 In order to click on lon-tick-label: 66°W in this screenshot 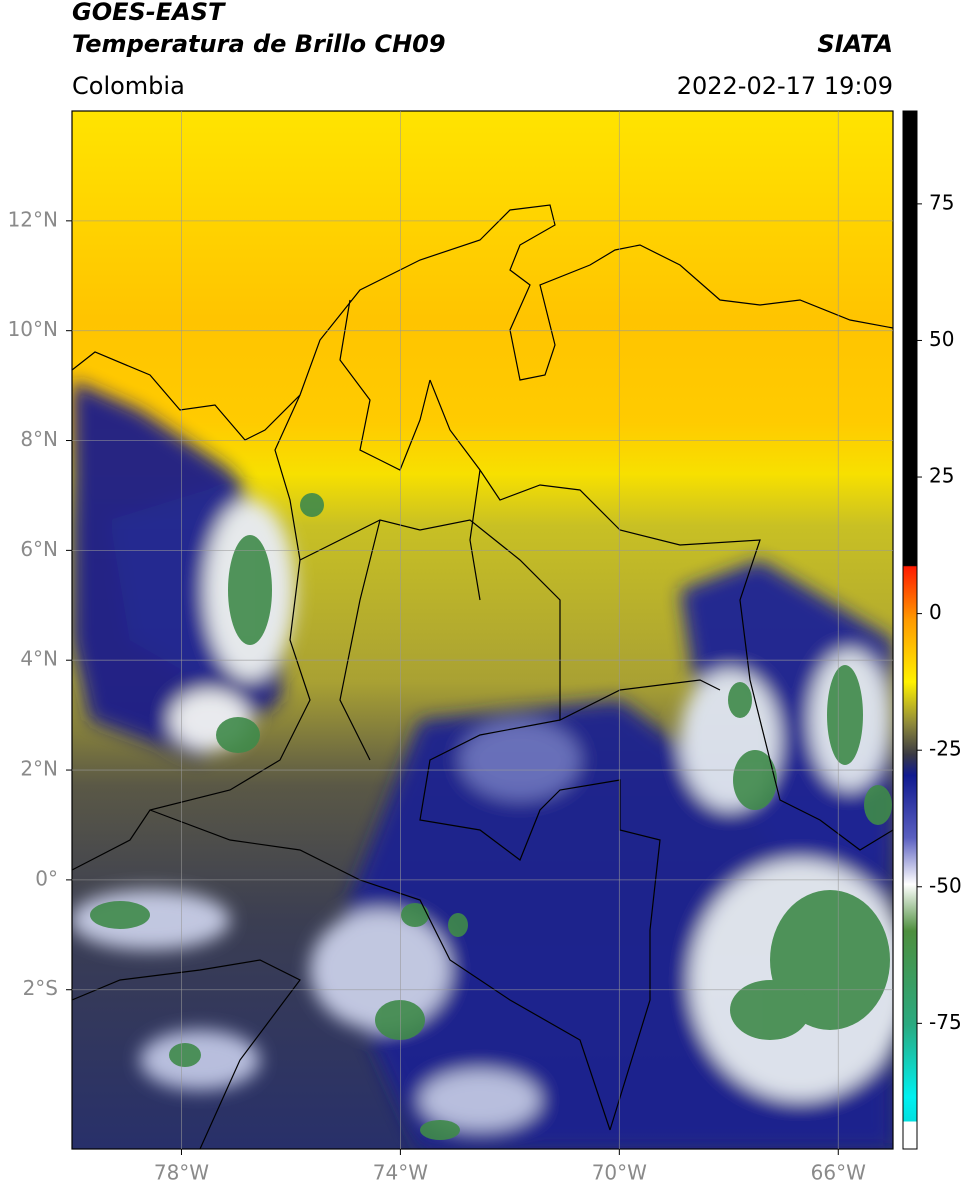, I will do `click(838, 1173)`.